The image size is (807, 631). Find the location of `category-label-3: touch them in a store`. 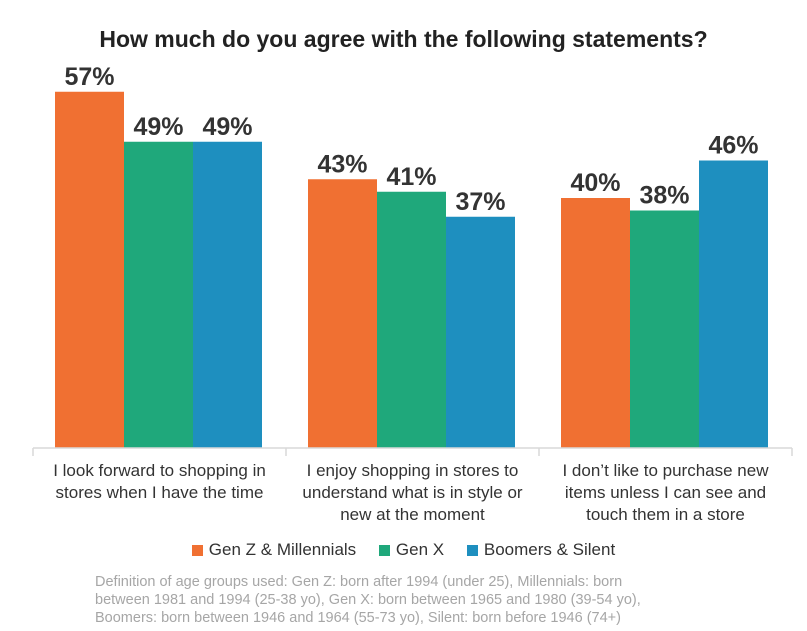

category-label-3: touch them in a store is located at coordinates (665, 514).